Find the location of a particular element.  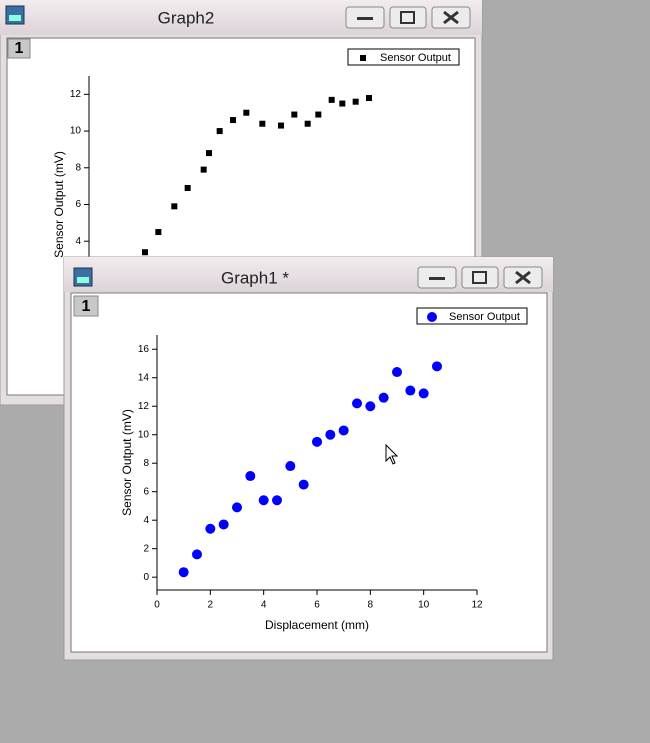

window-title: Graph2 is located at coordinates (186, 17).